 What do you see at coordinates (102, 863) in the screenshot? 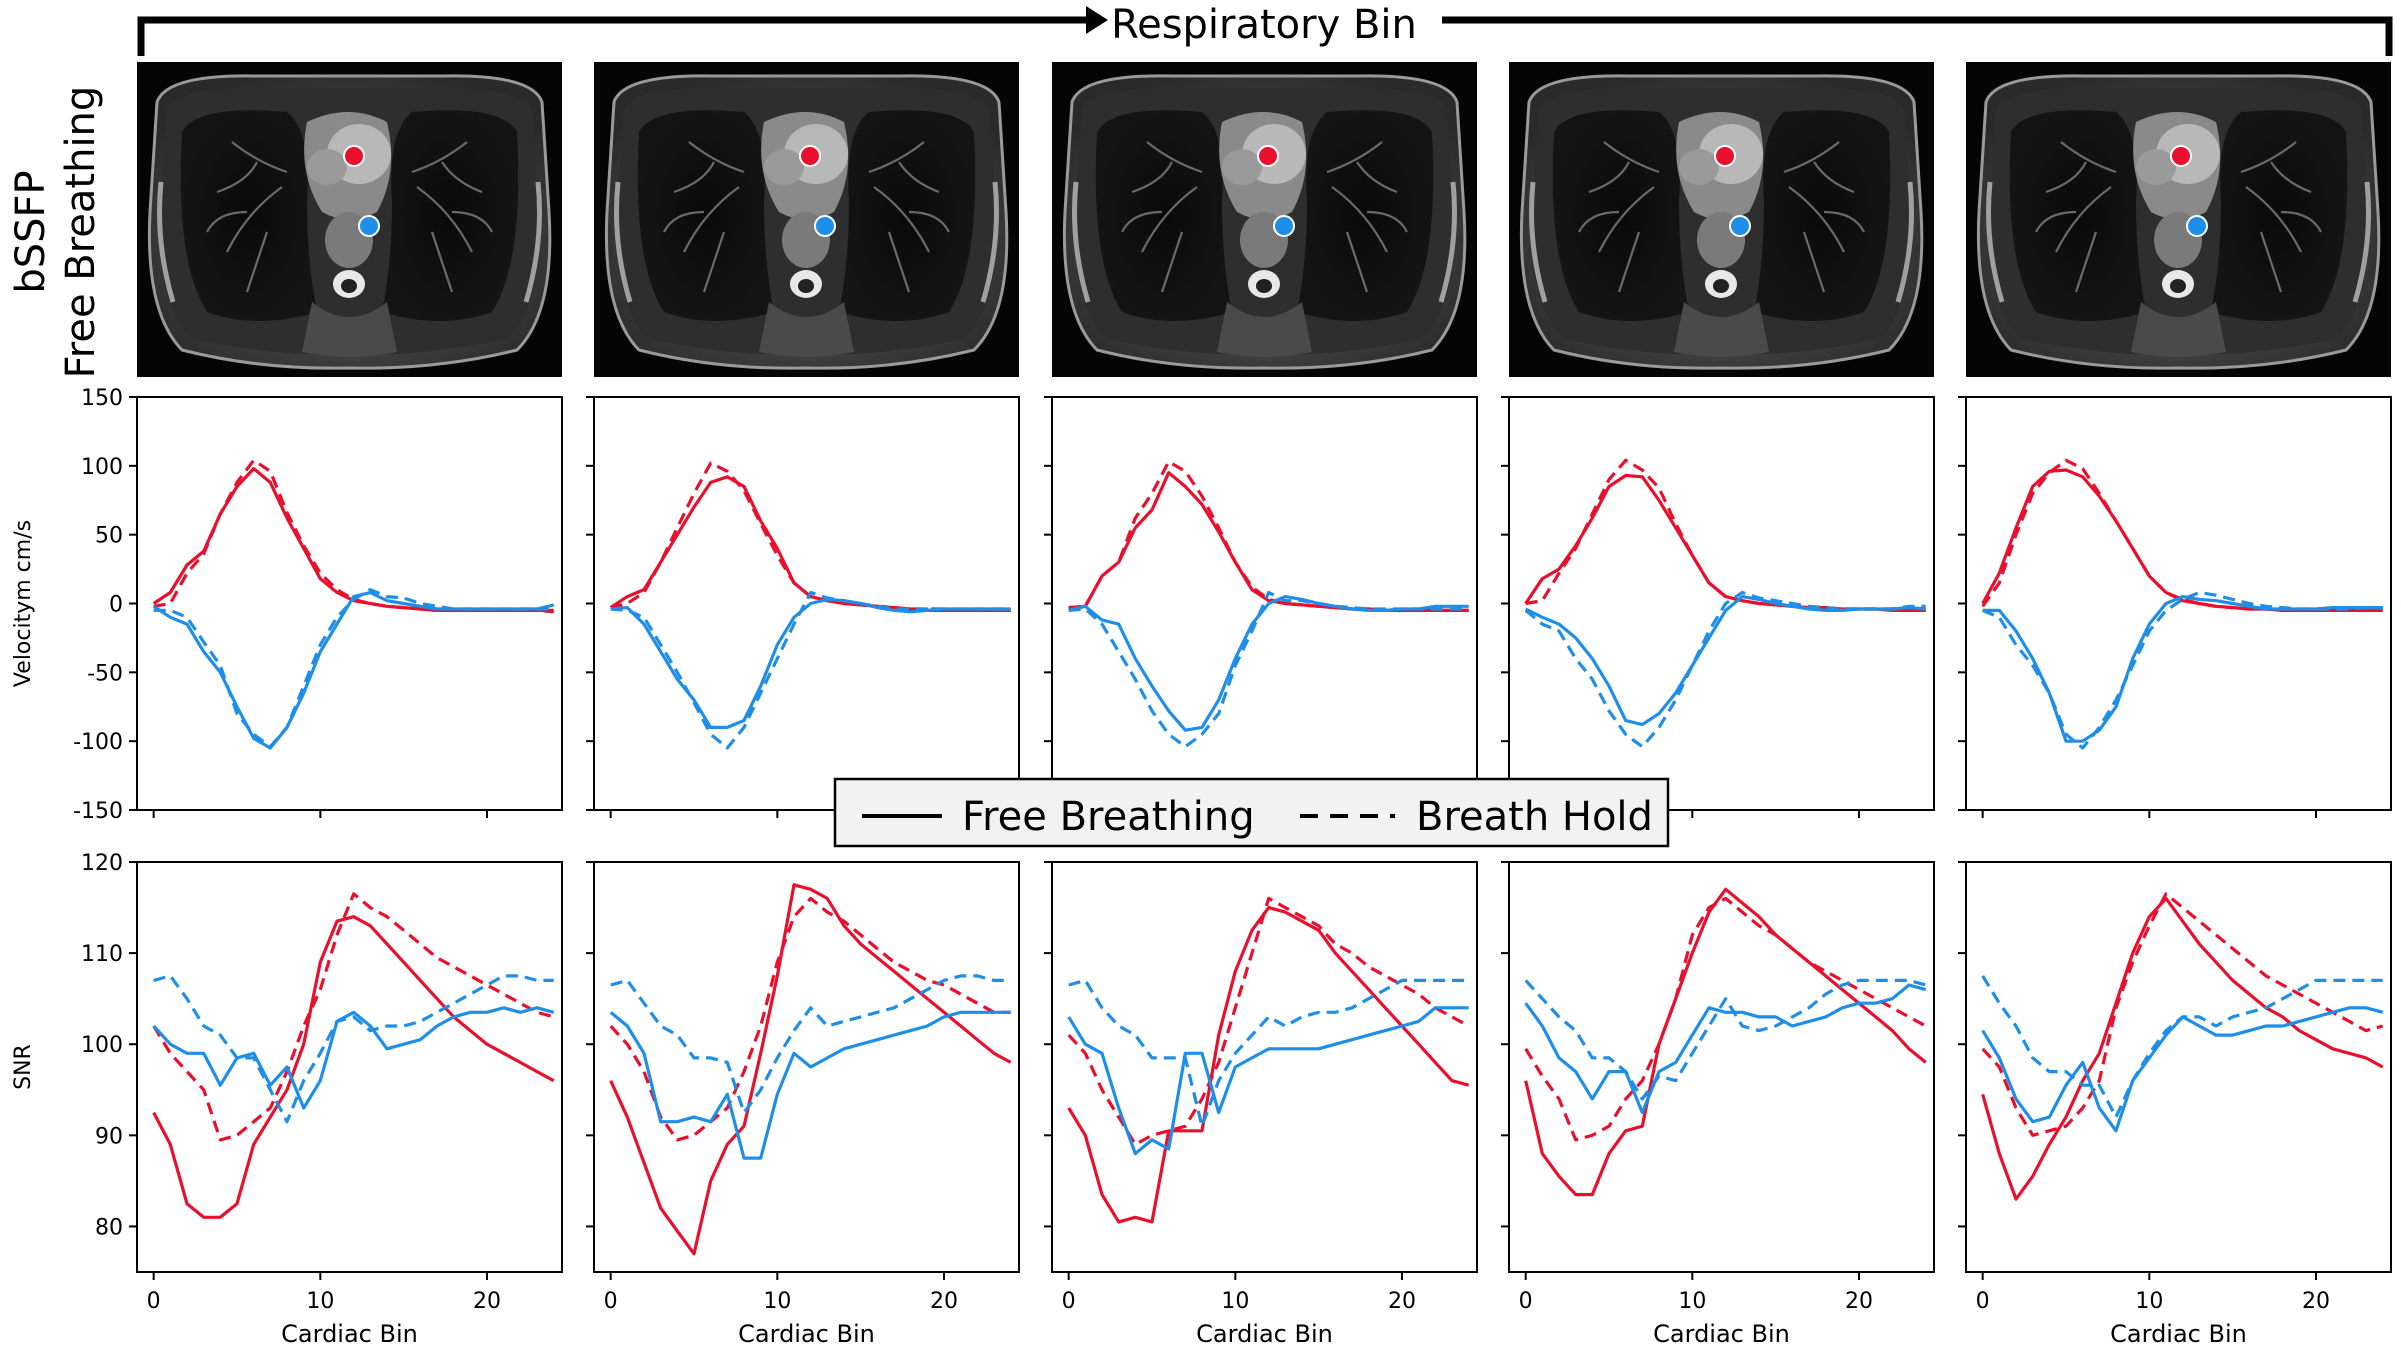
I see `y-tick-label: 120` at bounding box center [102, 863].